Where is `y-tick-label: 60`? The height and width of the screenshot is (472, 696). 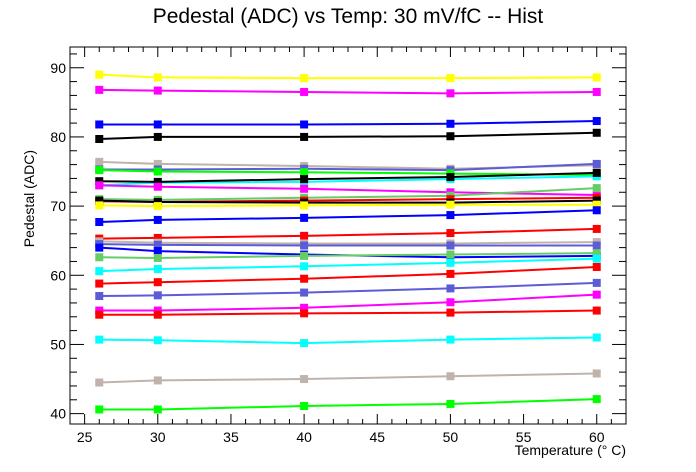 y-tick-label: 60 is located at coordinates (58, 275).